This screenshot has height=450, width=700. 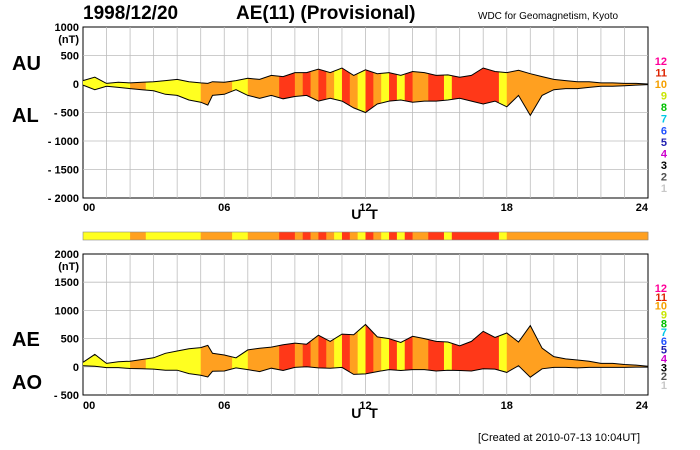 I want to click on legend-level: 6, so click(x=664, y=131).